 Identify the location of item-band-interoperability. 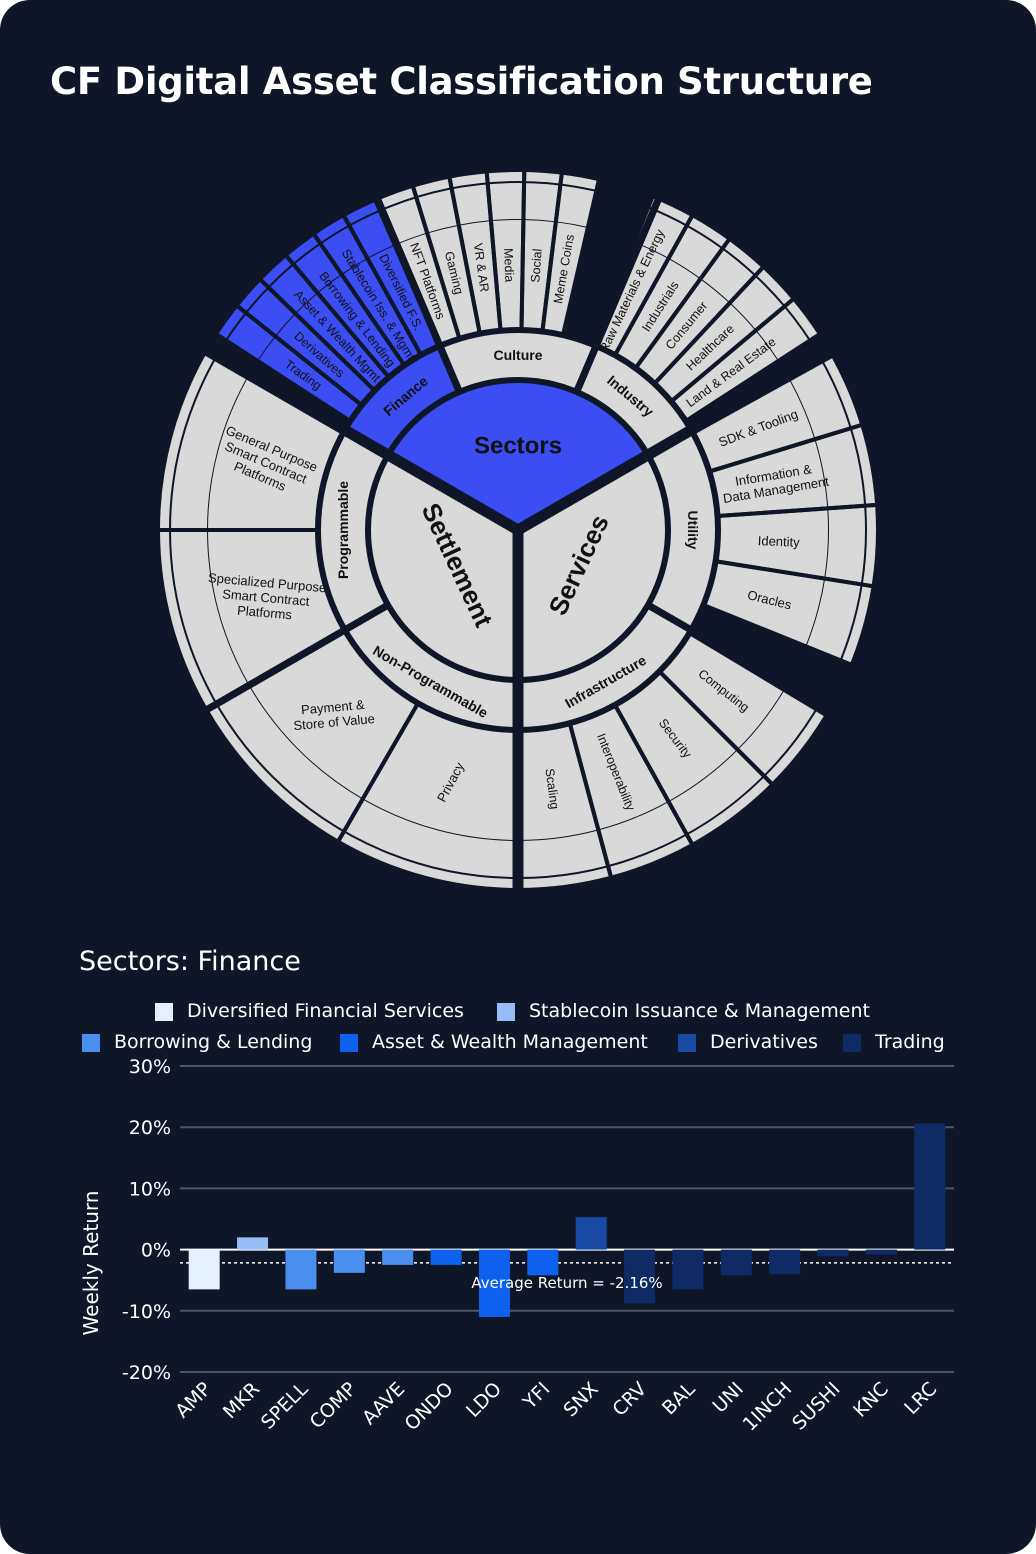
(645, 839).